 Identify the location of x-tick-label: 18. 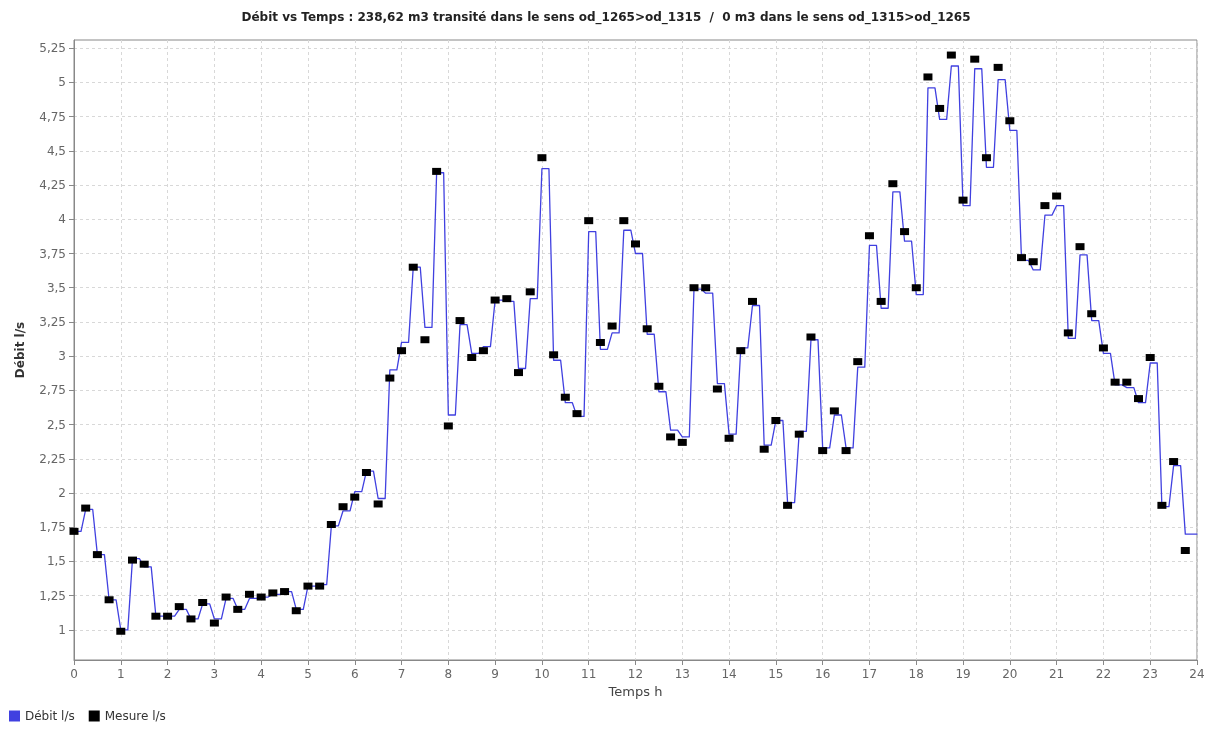
(916, 674).